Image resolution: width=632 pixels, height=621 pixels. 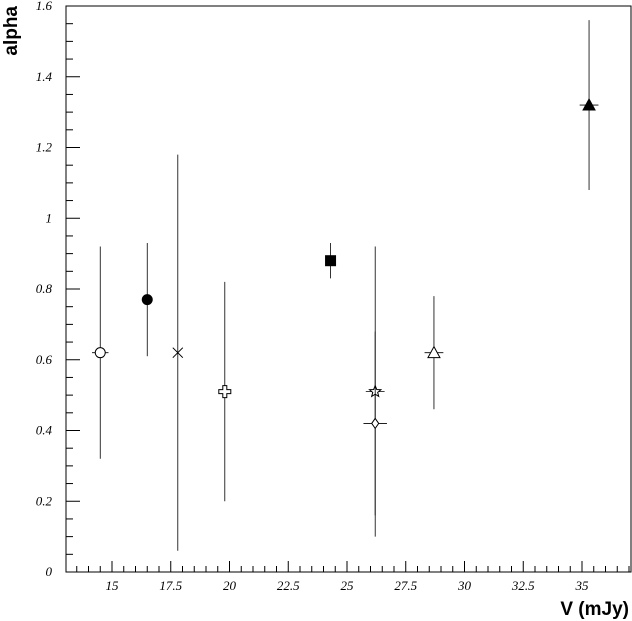 What do you see at coordinates (464, 585) in the screenshot?
I see `x-tick-label: 30` at bounding box center [464, 585].